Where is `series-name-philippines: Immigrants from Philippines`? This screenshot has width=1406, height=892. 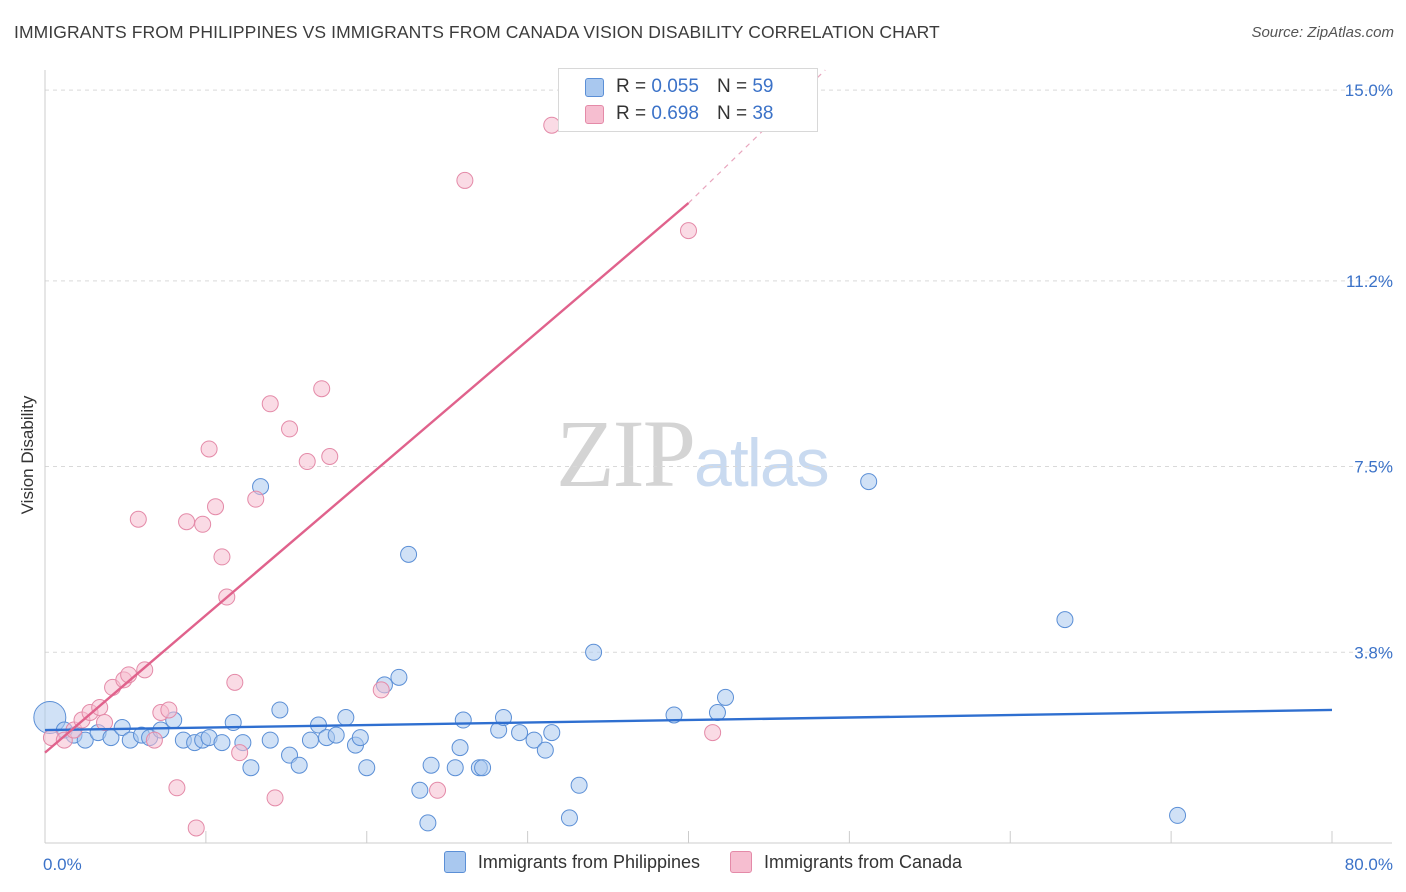
series-name-philippines: Immigrants from Philippines is located at coordinates (588, 861).